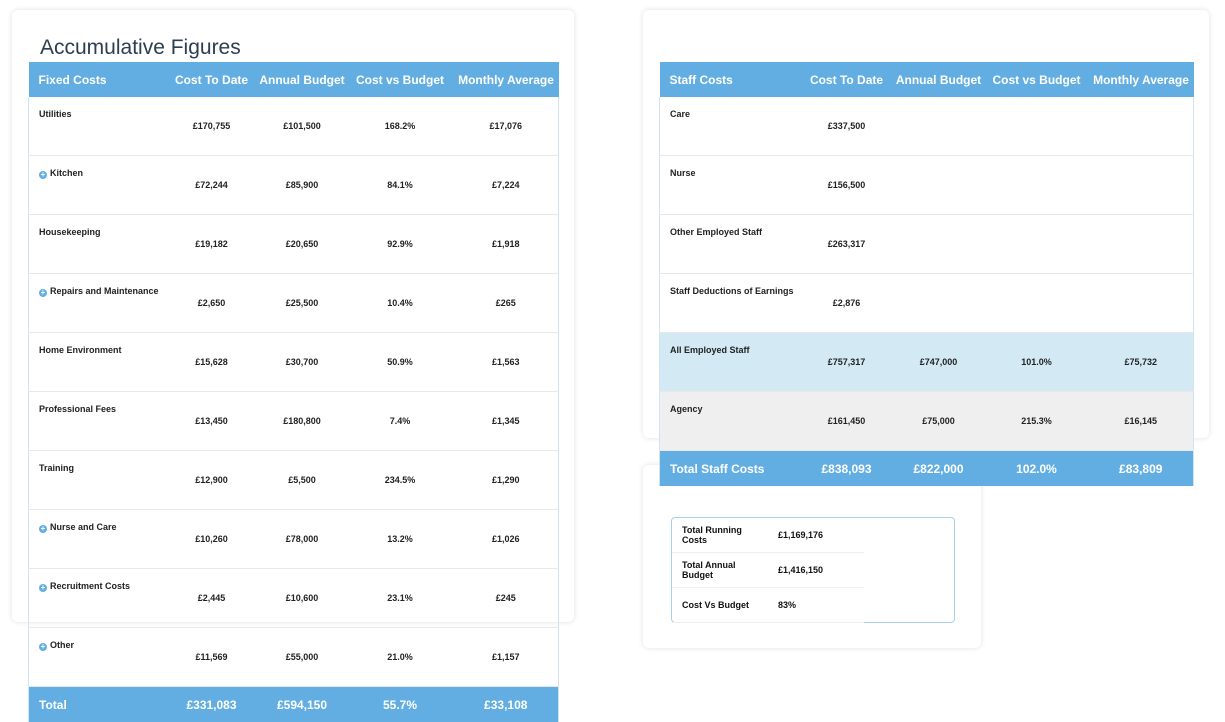 Image resolution: width=1225 pixels, height=722 pixels. Describe the element at coordinates (730, 126) in the screenshot. I see `cell: Care` at that location.